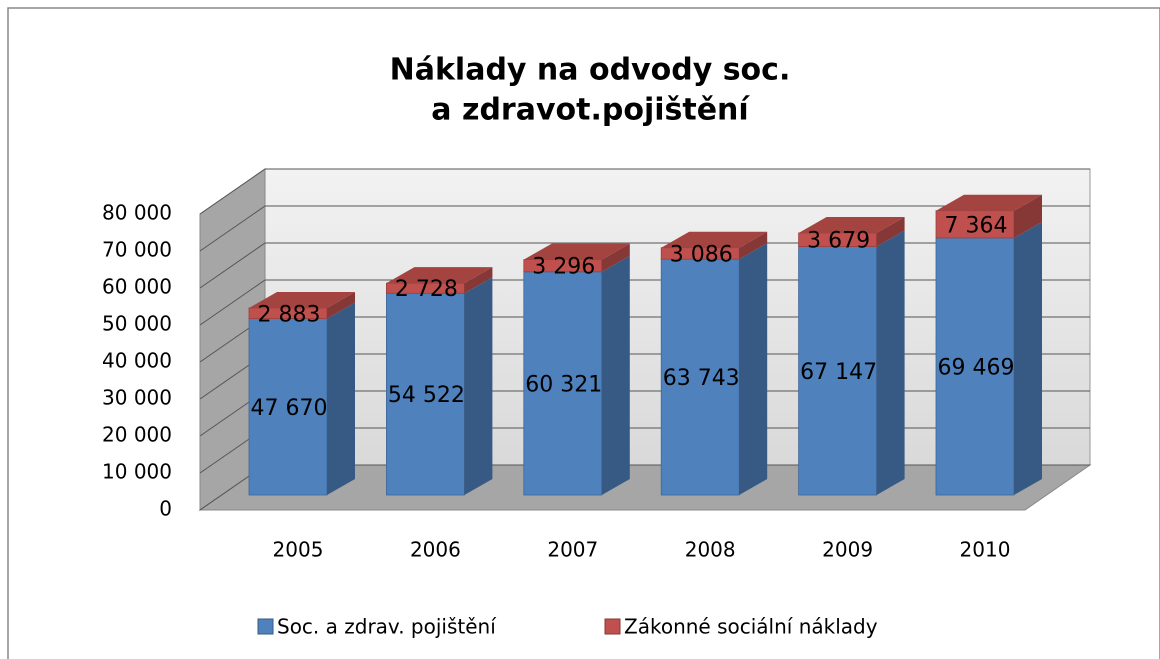 This screenshot has width=1160, height=659. What do you see at coordinates (590, 70) in the screenshot?
I see `chart-title: Náklady na odvody soc.` at bounding box center [590, 70].